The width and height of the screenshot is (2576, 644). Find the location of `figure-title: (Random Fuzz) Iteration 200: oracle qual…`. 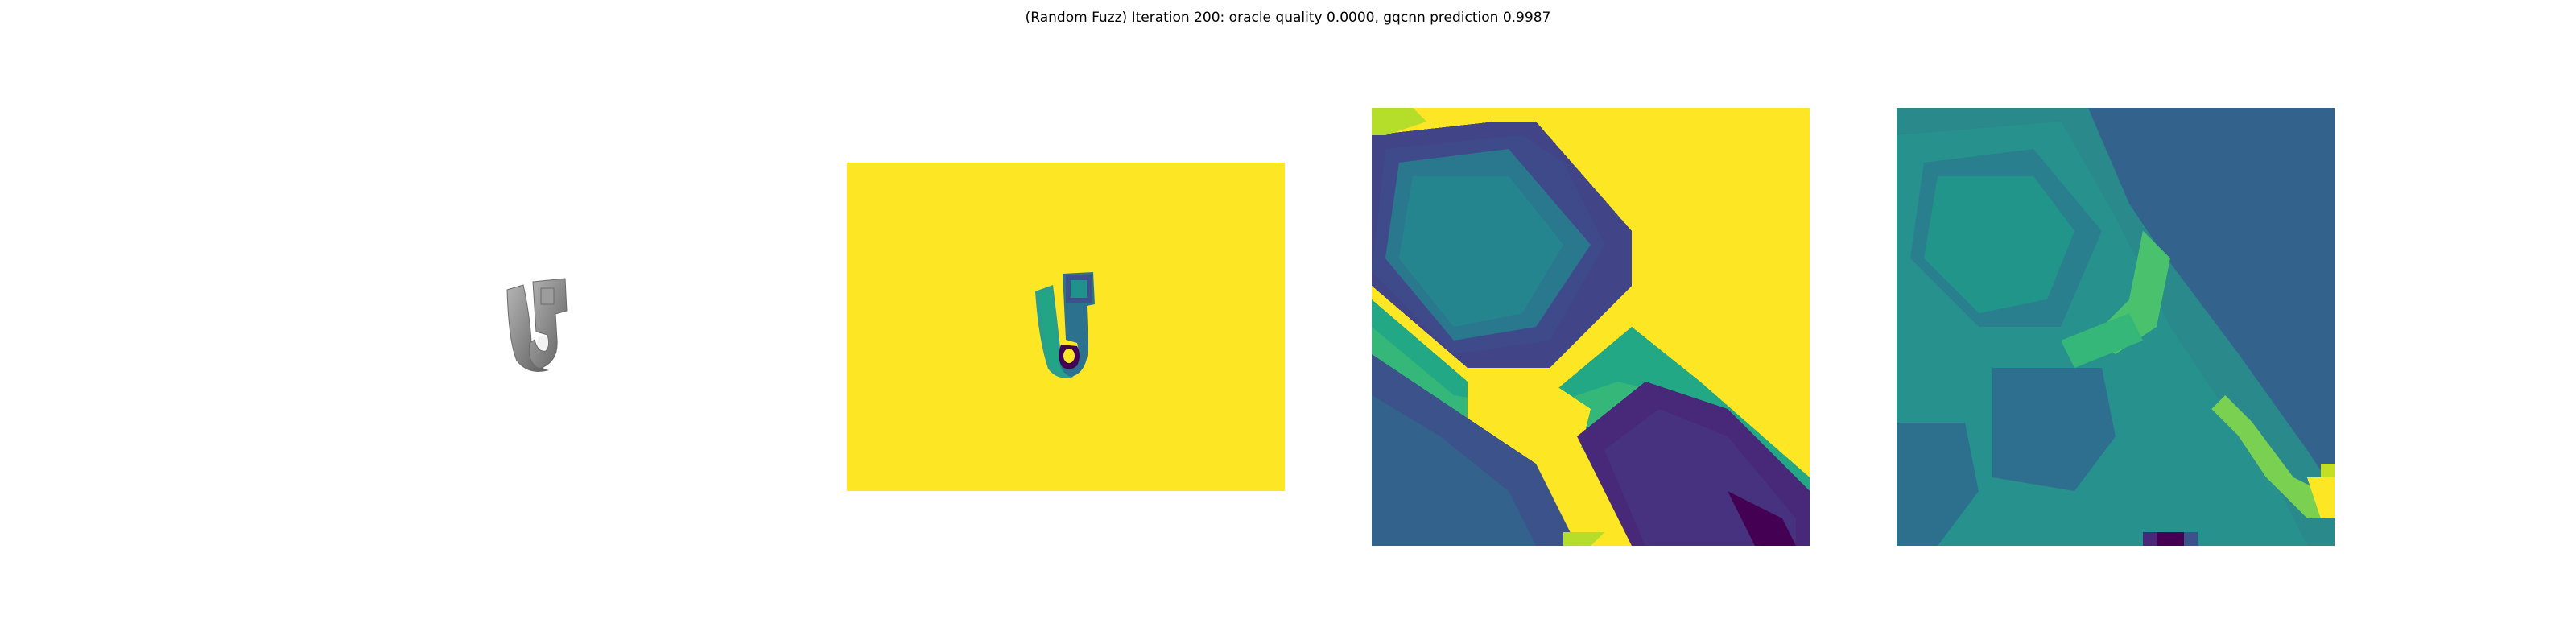

figure-title: (Random Fuzz) Iteration 200: oracle qual… is located at coordinates (1288, 18).